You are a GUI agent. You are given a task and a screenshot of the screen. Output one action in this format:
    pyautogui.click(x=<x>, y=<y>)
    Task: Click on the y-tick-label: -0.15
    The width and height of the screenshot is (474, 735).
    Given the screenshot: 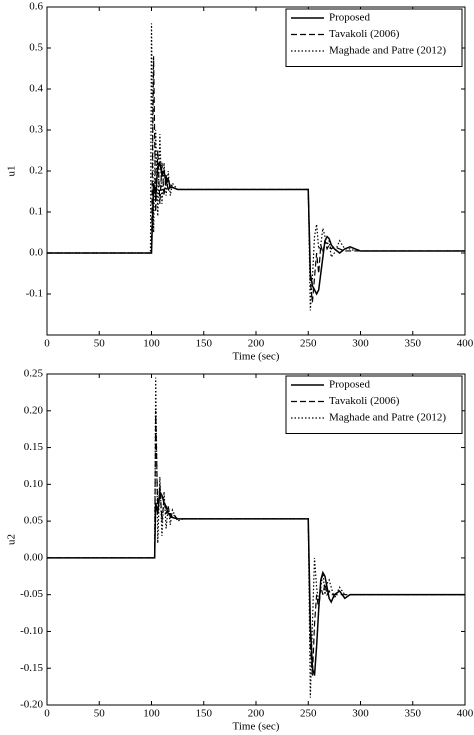 What is the action you would take?
    pyautogui.click(x=31, y=668)
    